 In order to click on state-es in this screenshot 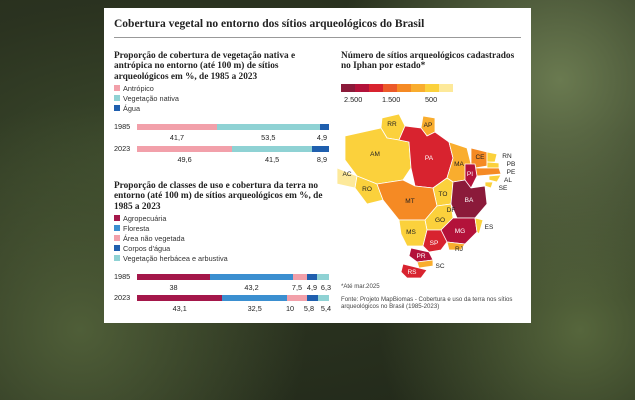, I will do `click(479, 226)`.